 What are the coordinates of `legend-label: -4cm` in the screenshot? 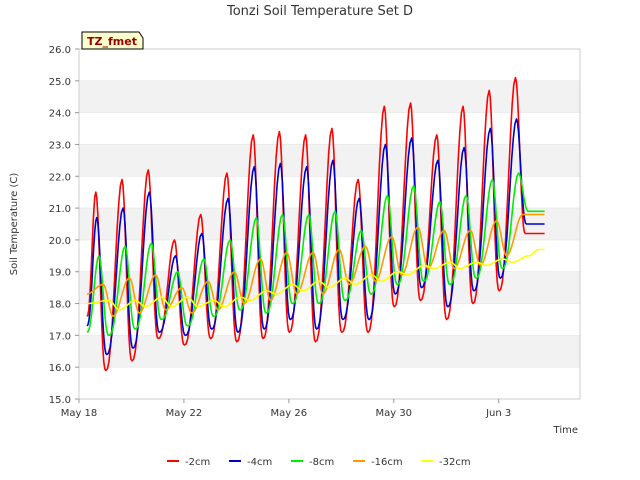 It's located at (259, 462).